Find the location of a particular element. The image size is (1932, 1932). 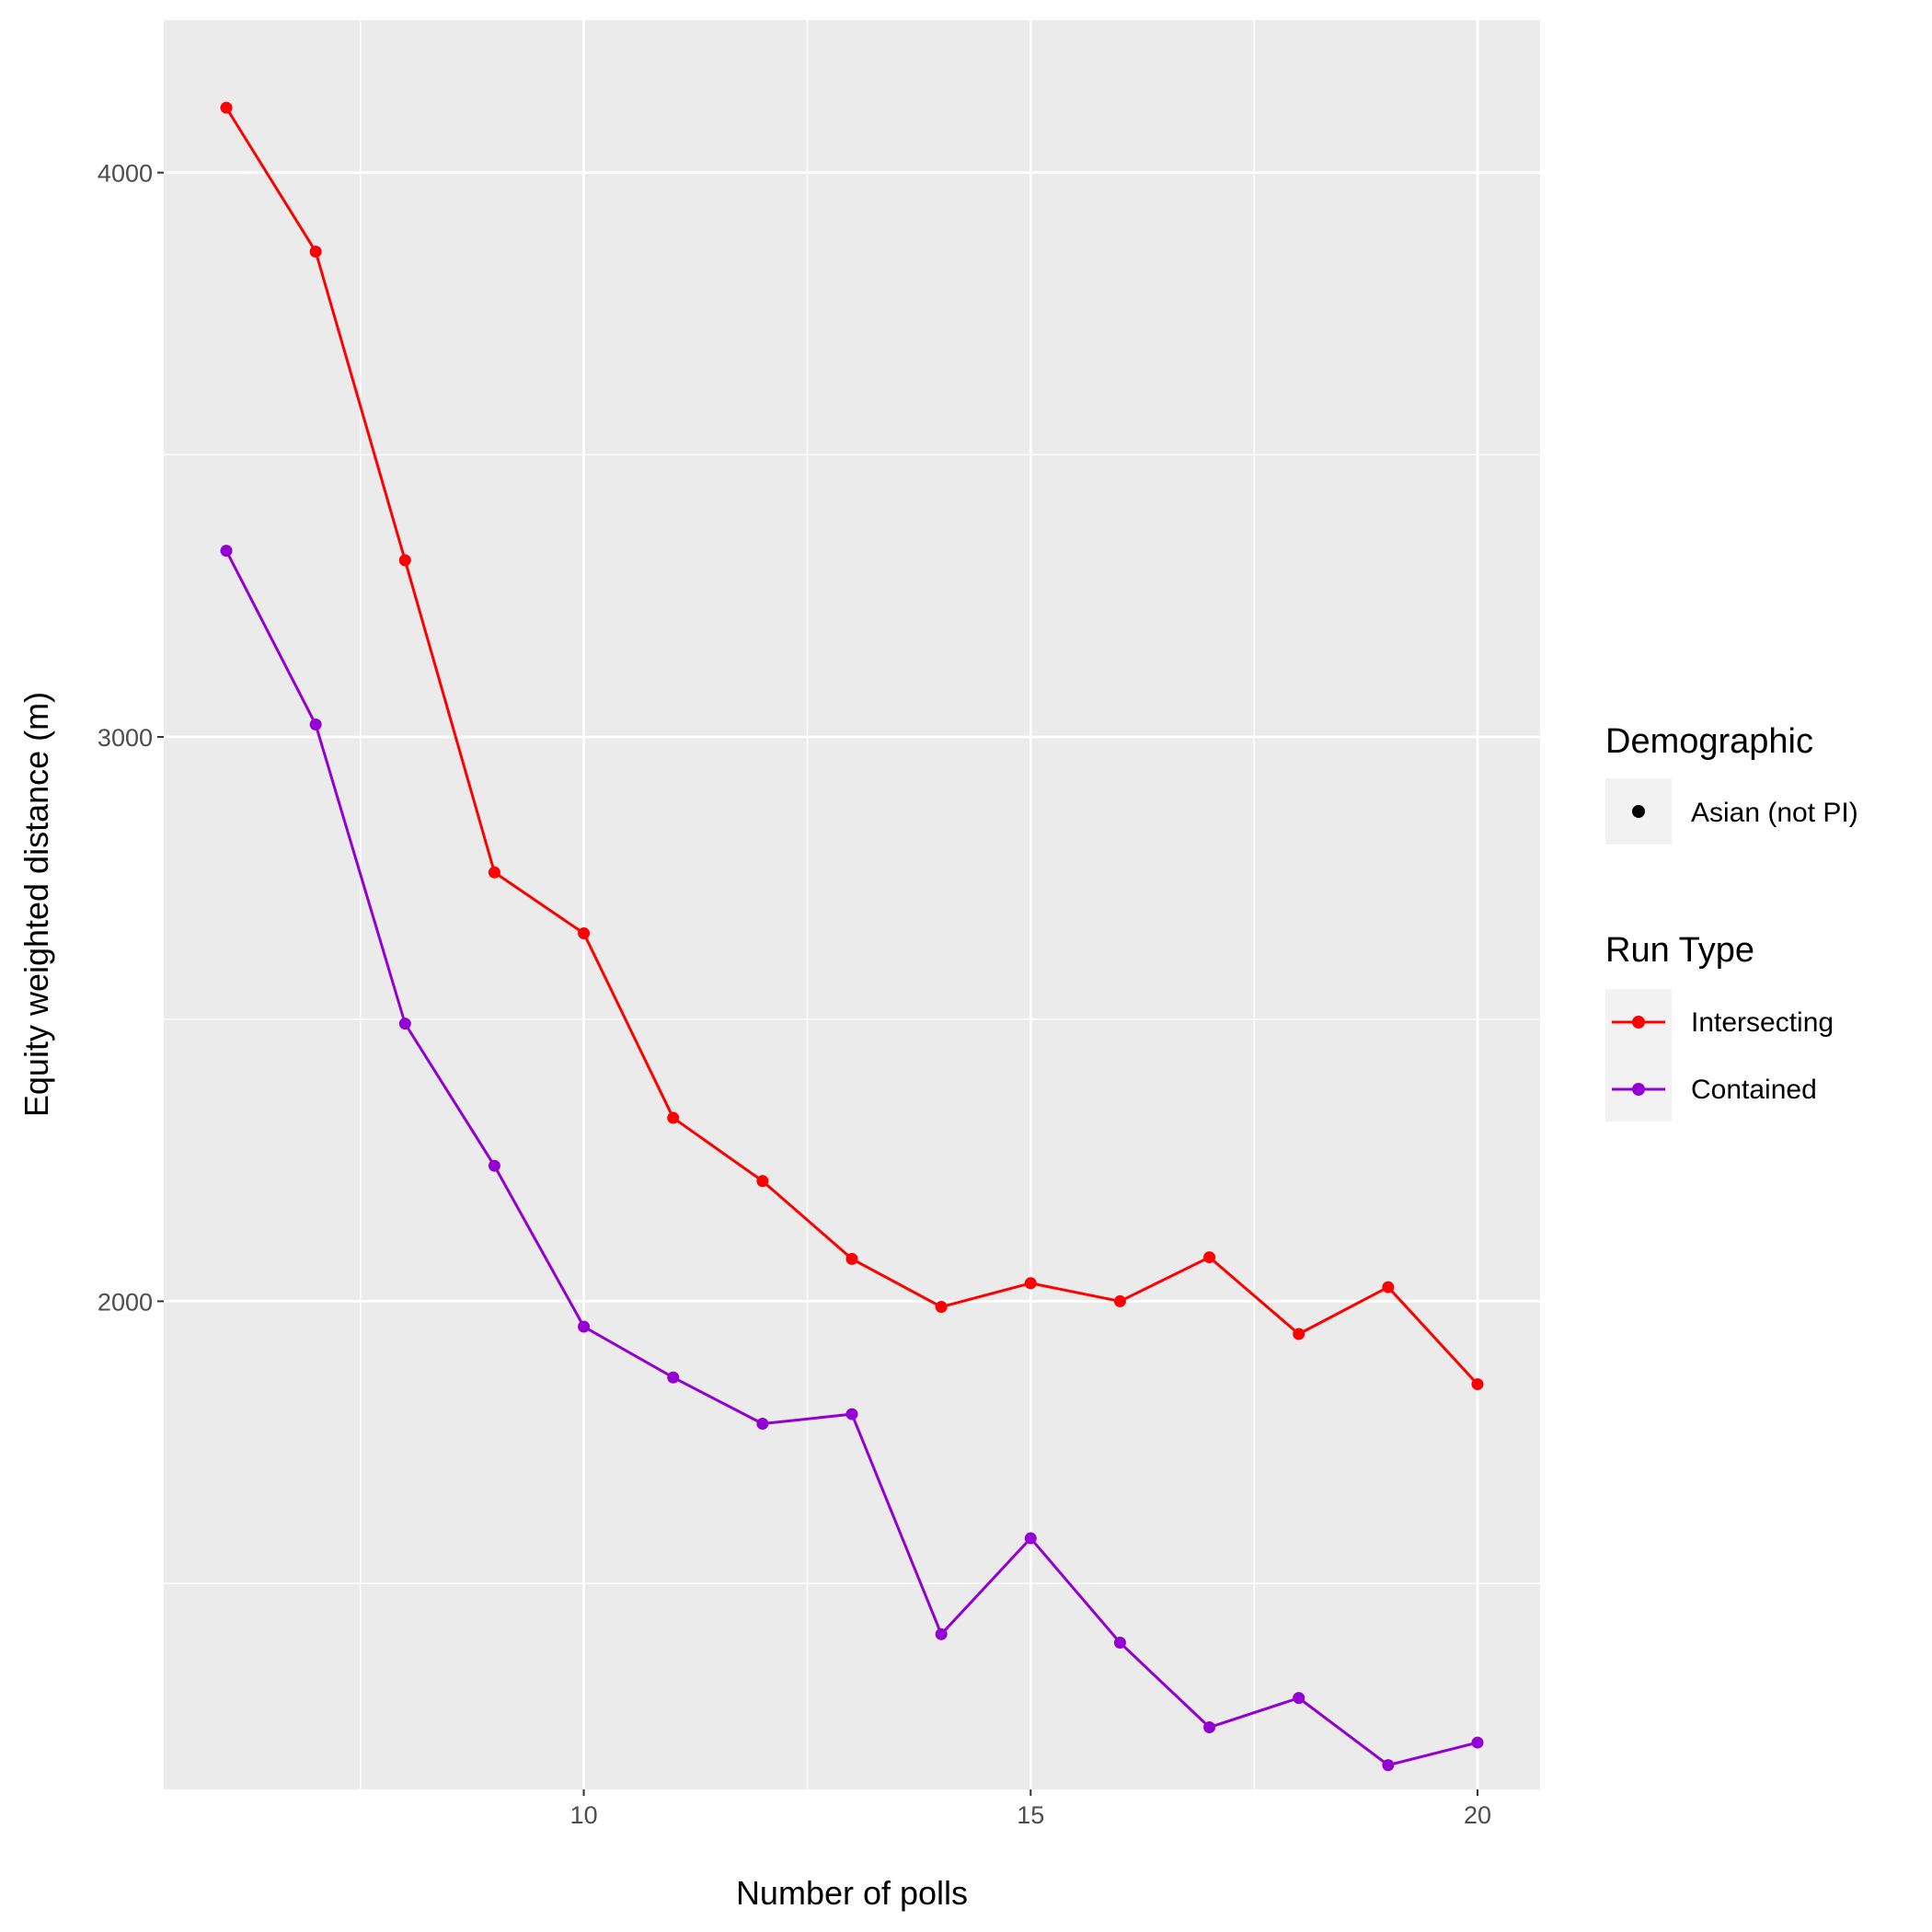

y-axis-title: Equity weighted distance (m) is located at coordinates (36, 904).